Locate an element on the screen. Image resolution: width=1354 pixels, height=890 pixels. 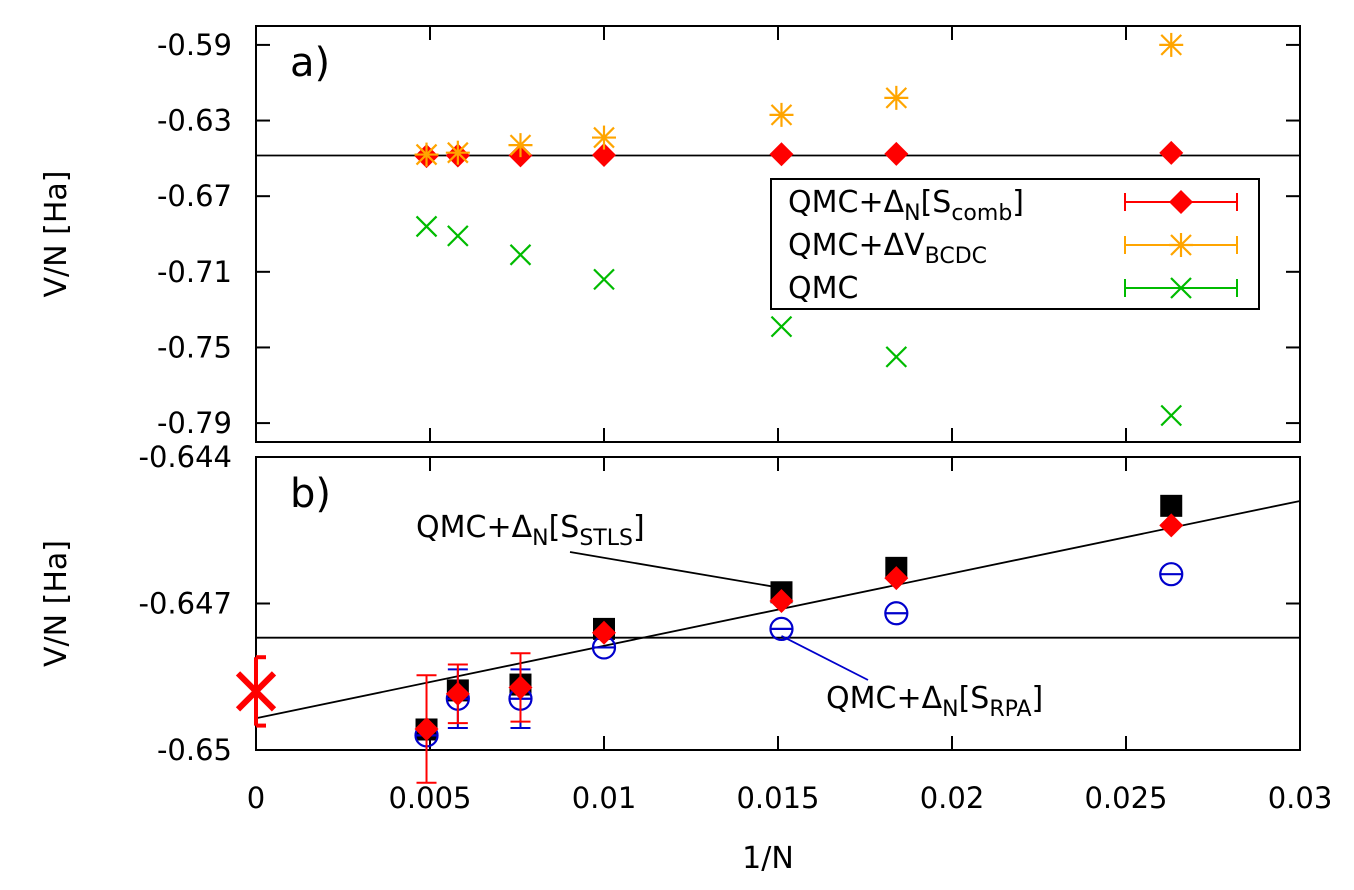
legend-label-comb: QMC+ΔN[Scomb] is located at coordinates (906, 205).